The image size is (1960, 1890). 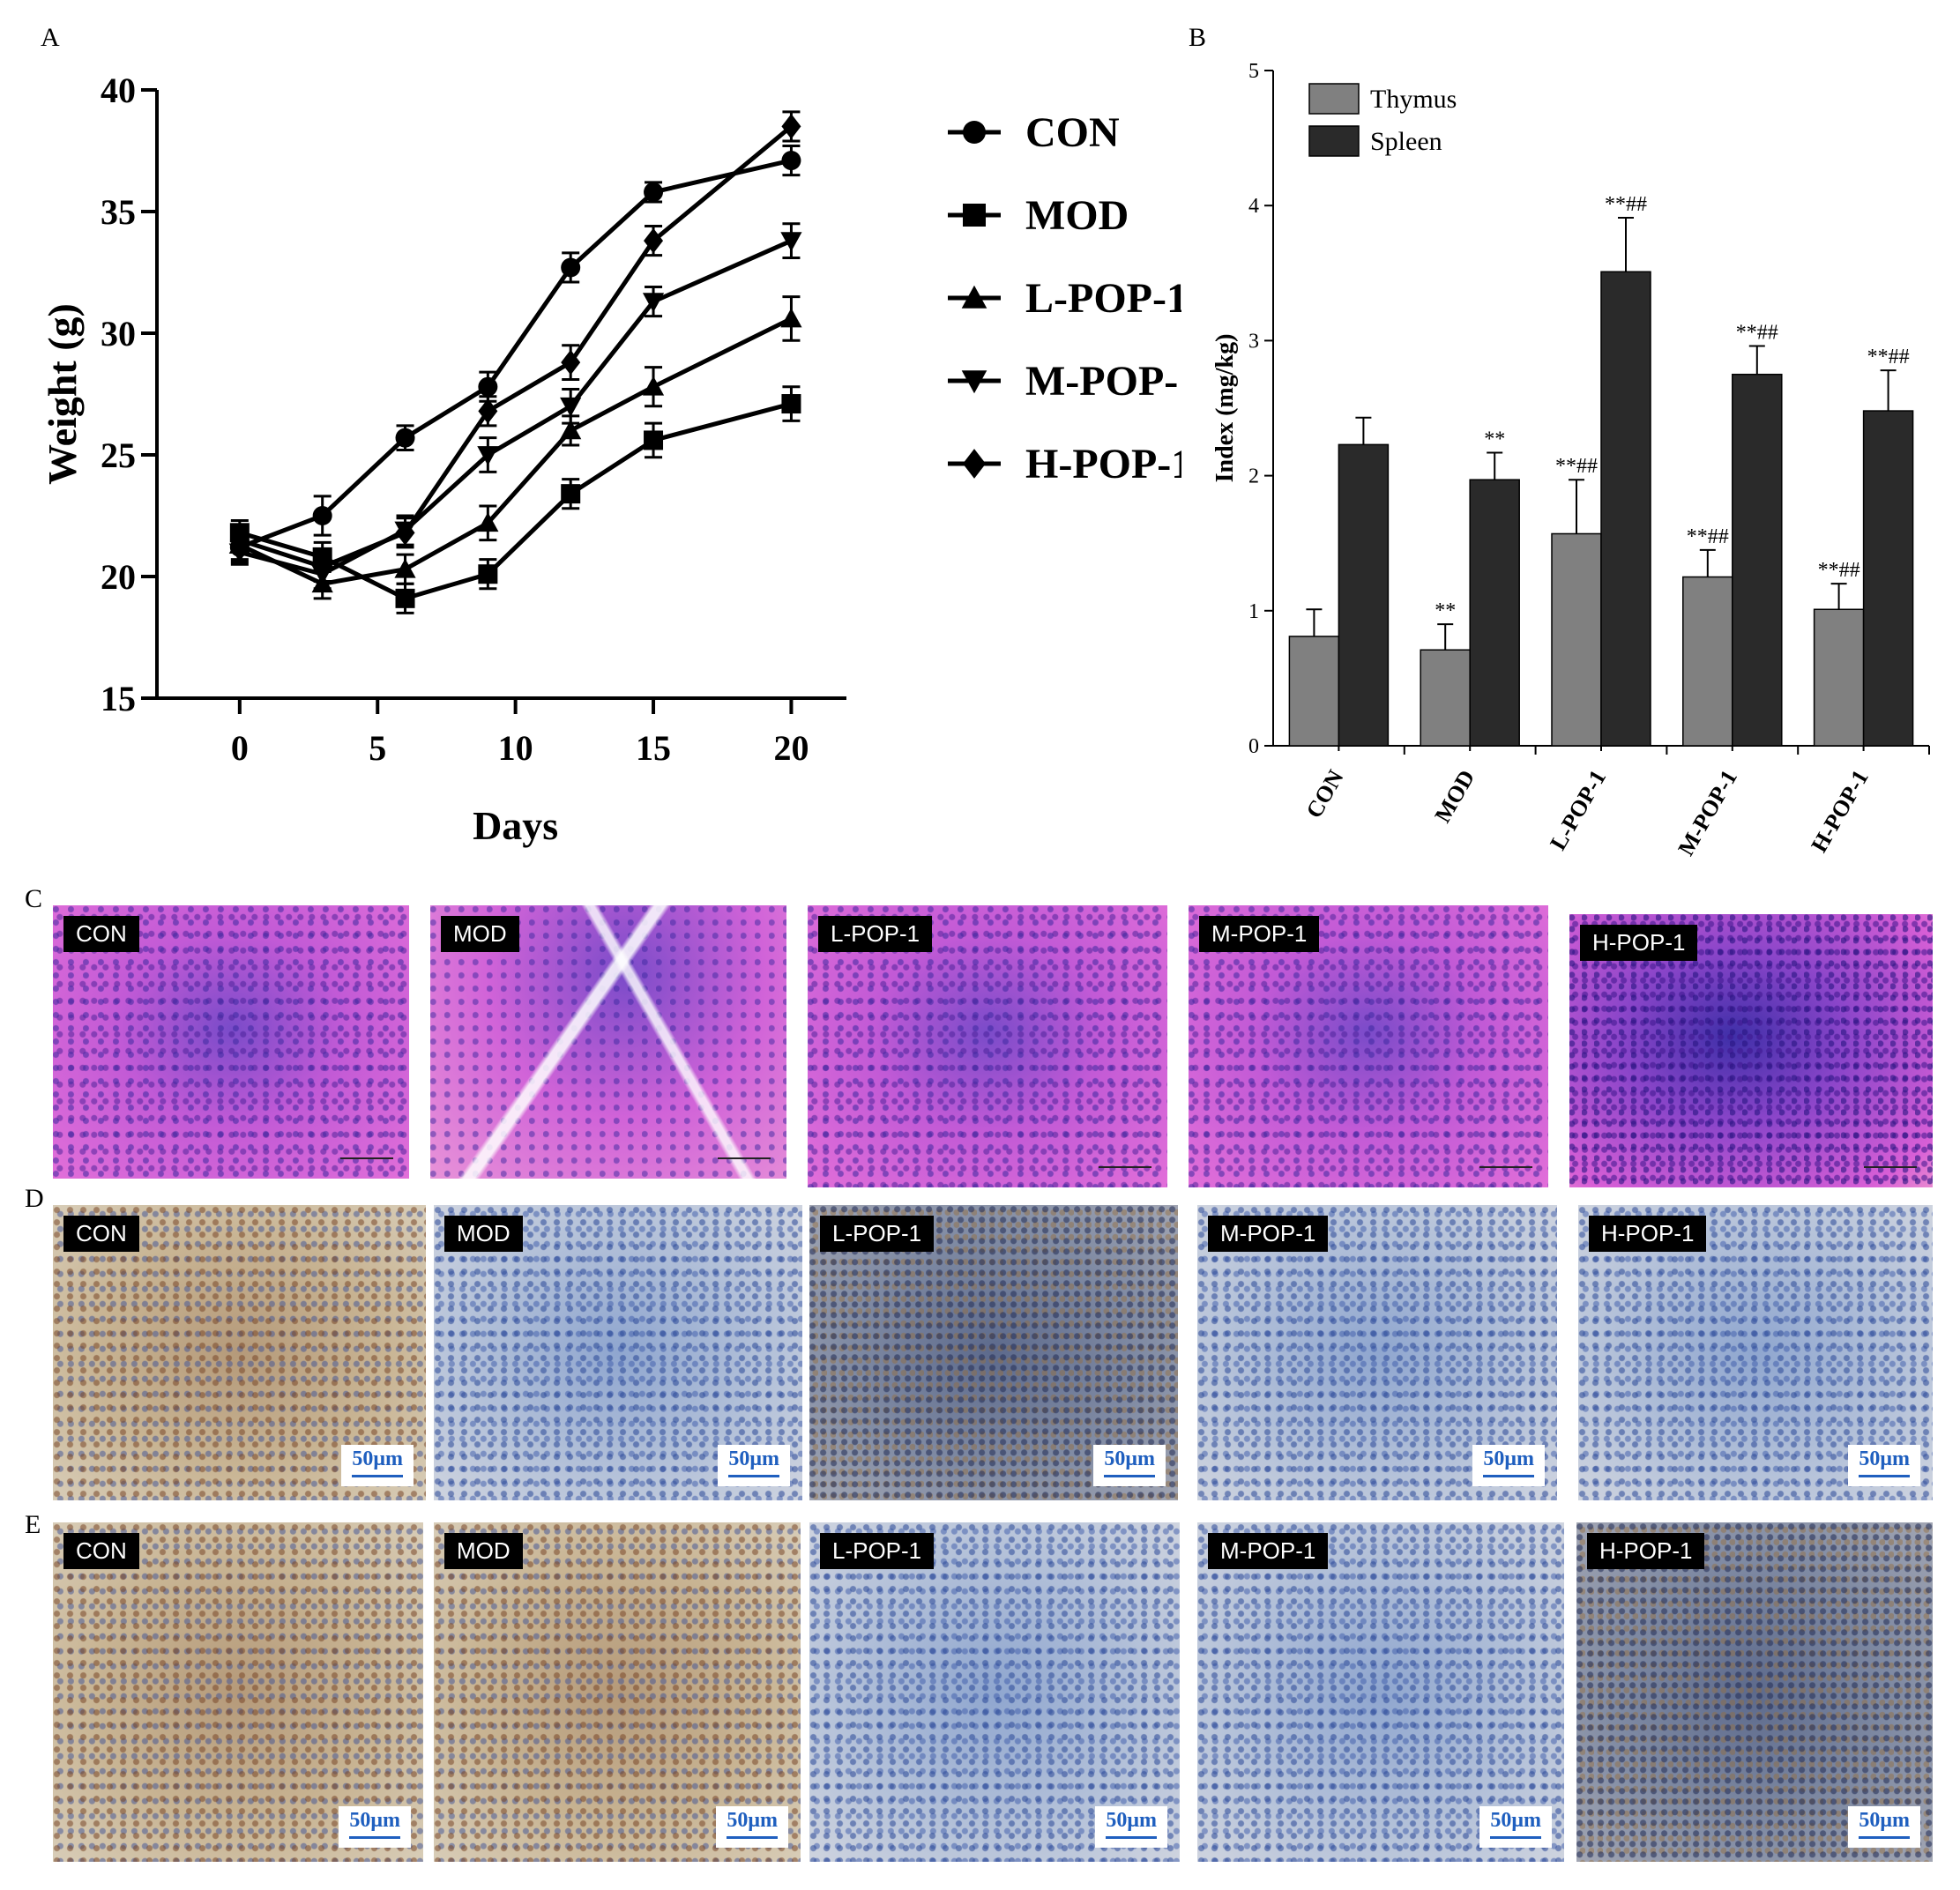 I want to click on panel-letter-d: D, so click(x=34, y=1198).